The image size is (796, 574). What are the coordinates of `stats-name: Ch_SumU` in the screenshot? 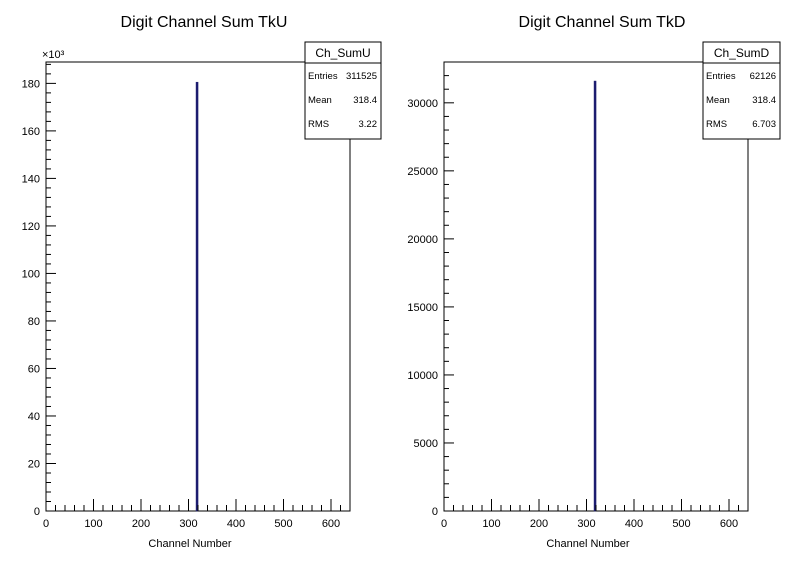 It's located at (342, 53).